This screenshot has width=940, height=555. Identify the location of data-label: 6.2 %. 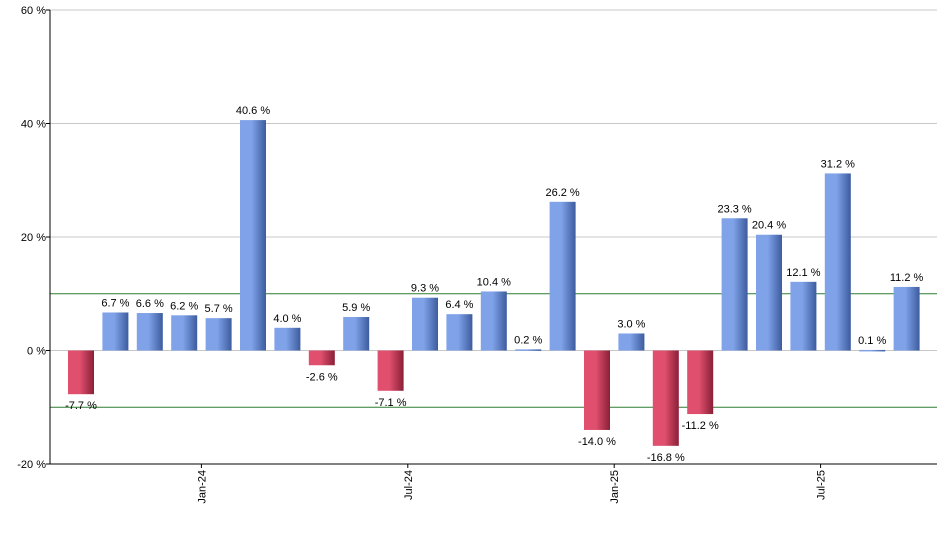
(184, 306).